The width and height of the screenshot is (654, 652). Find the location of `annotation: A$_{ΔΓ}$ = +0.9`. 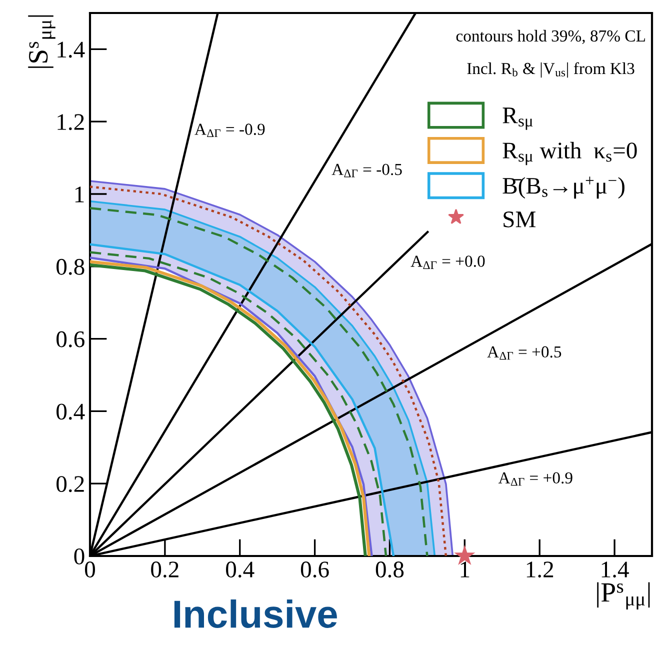

annotation: A$_{ΔΓ}$ = +0.9 is located at coordinates (535, 479).